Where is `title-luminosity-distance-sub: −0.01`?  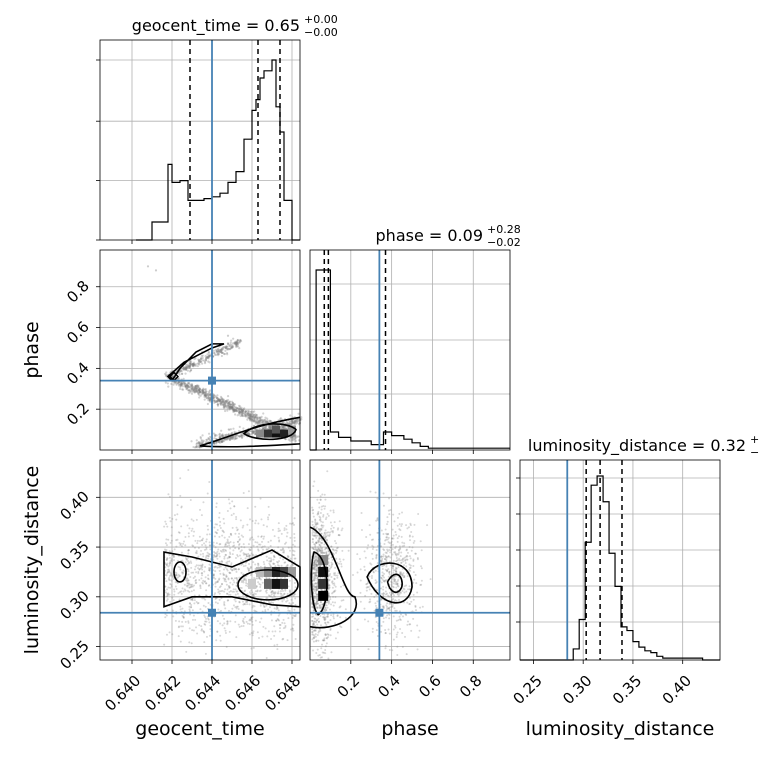 title-luminosity-distance-sub: −0.01 is located at coordinates (755, 452).